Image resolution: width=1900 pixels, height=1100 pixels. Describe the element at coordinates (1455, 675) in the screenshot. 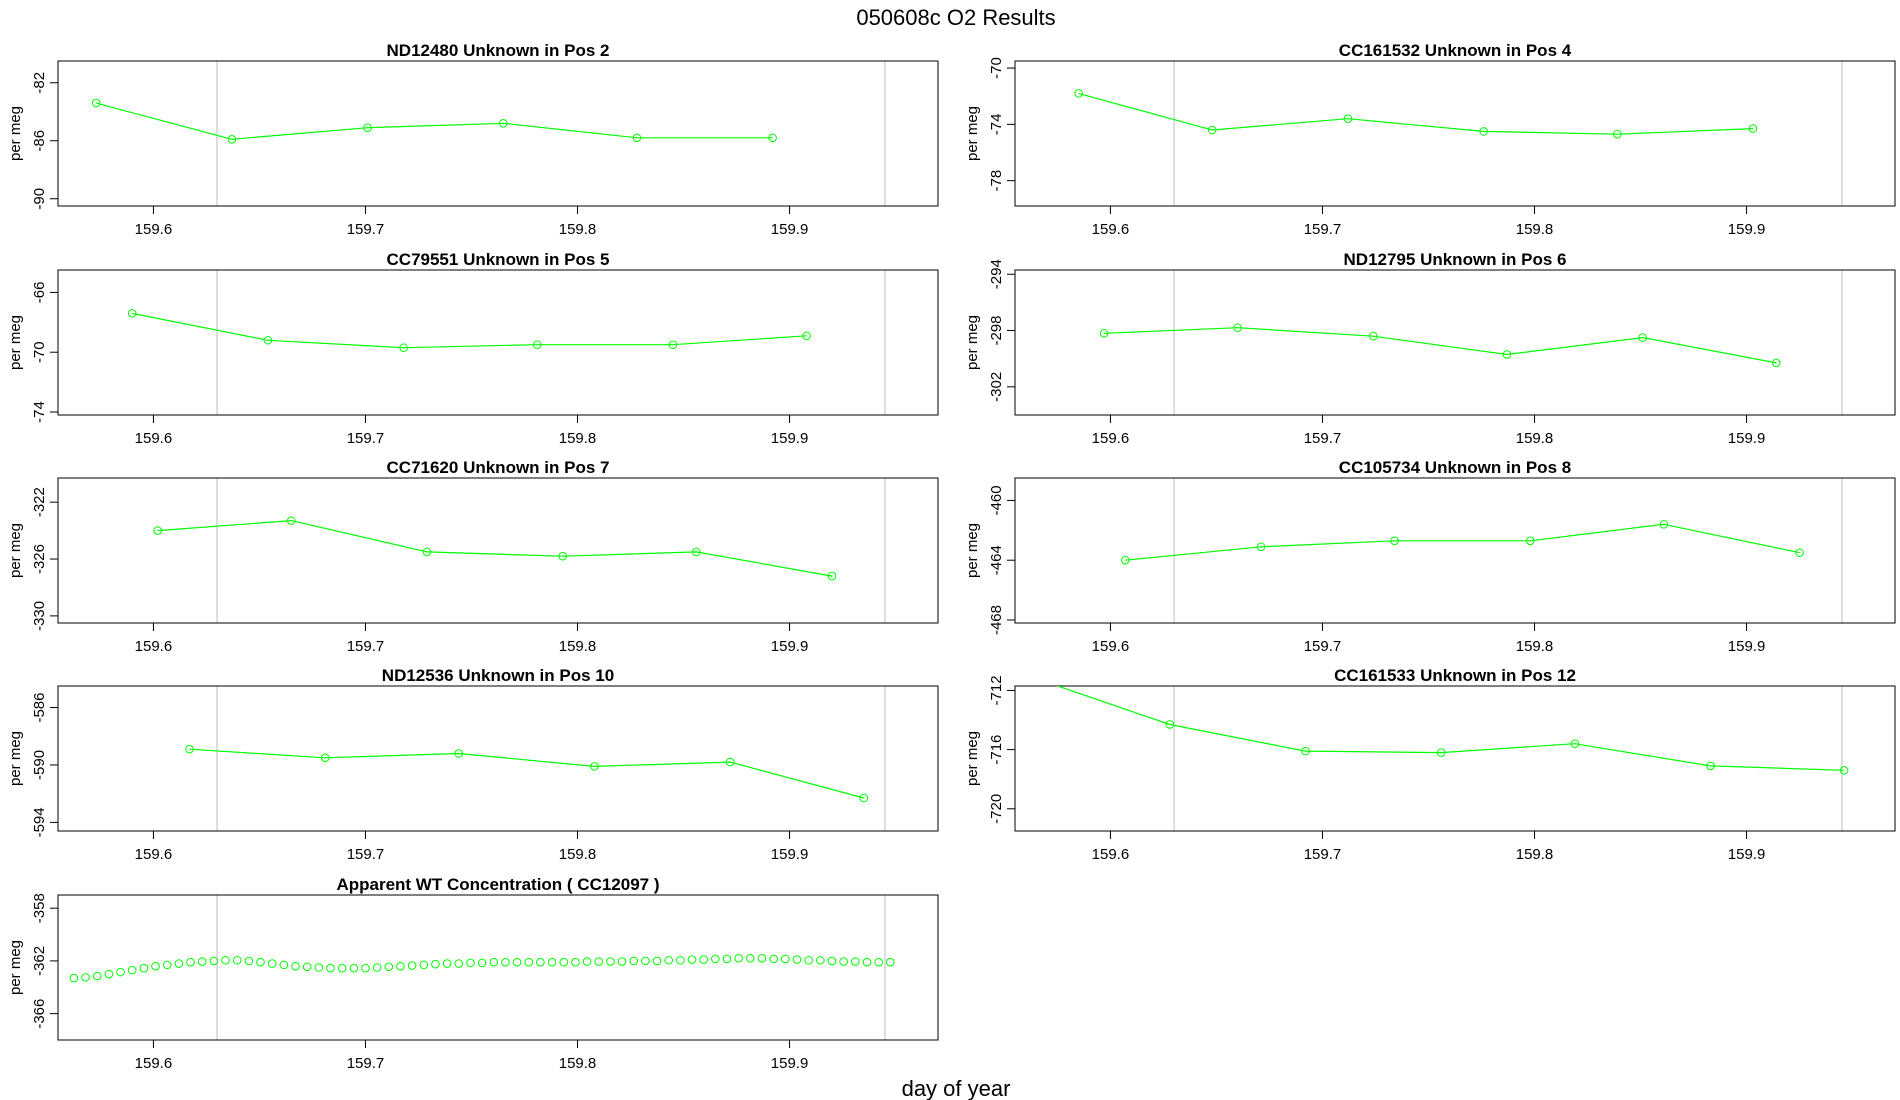

I see `panel-title: CC161533 Unknown in Pos 12` at that location.